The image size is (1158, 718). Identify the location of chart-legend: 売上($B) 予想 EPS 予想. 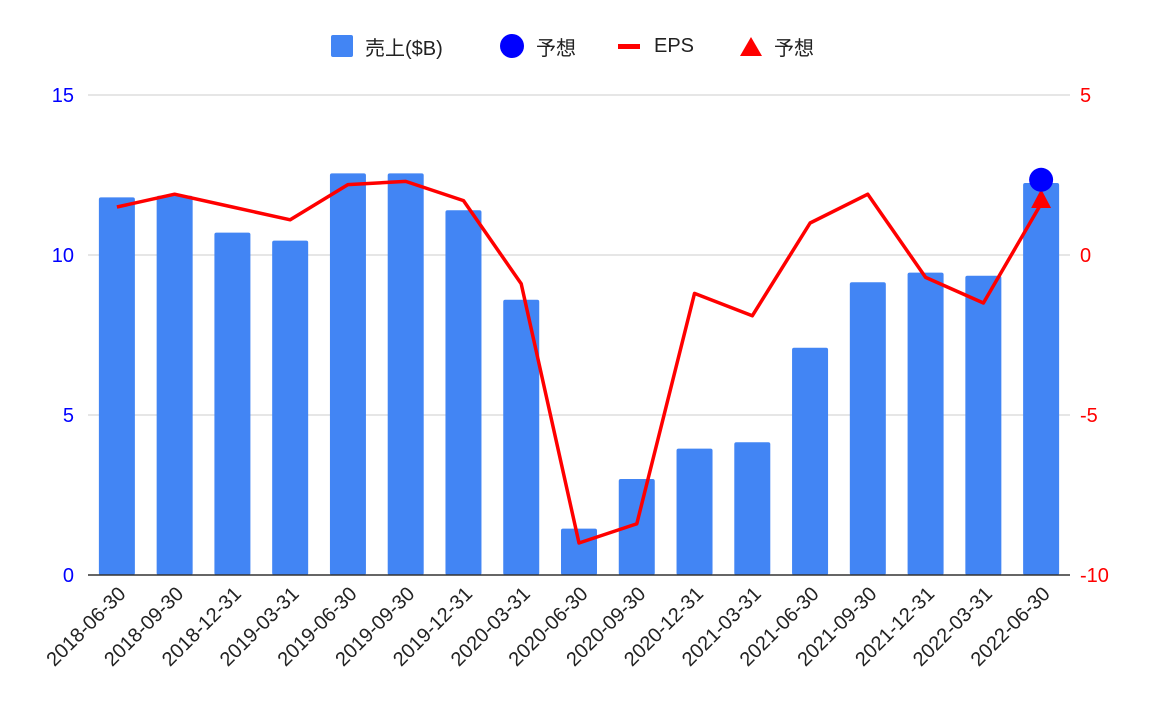
(579, 46).